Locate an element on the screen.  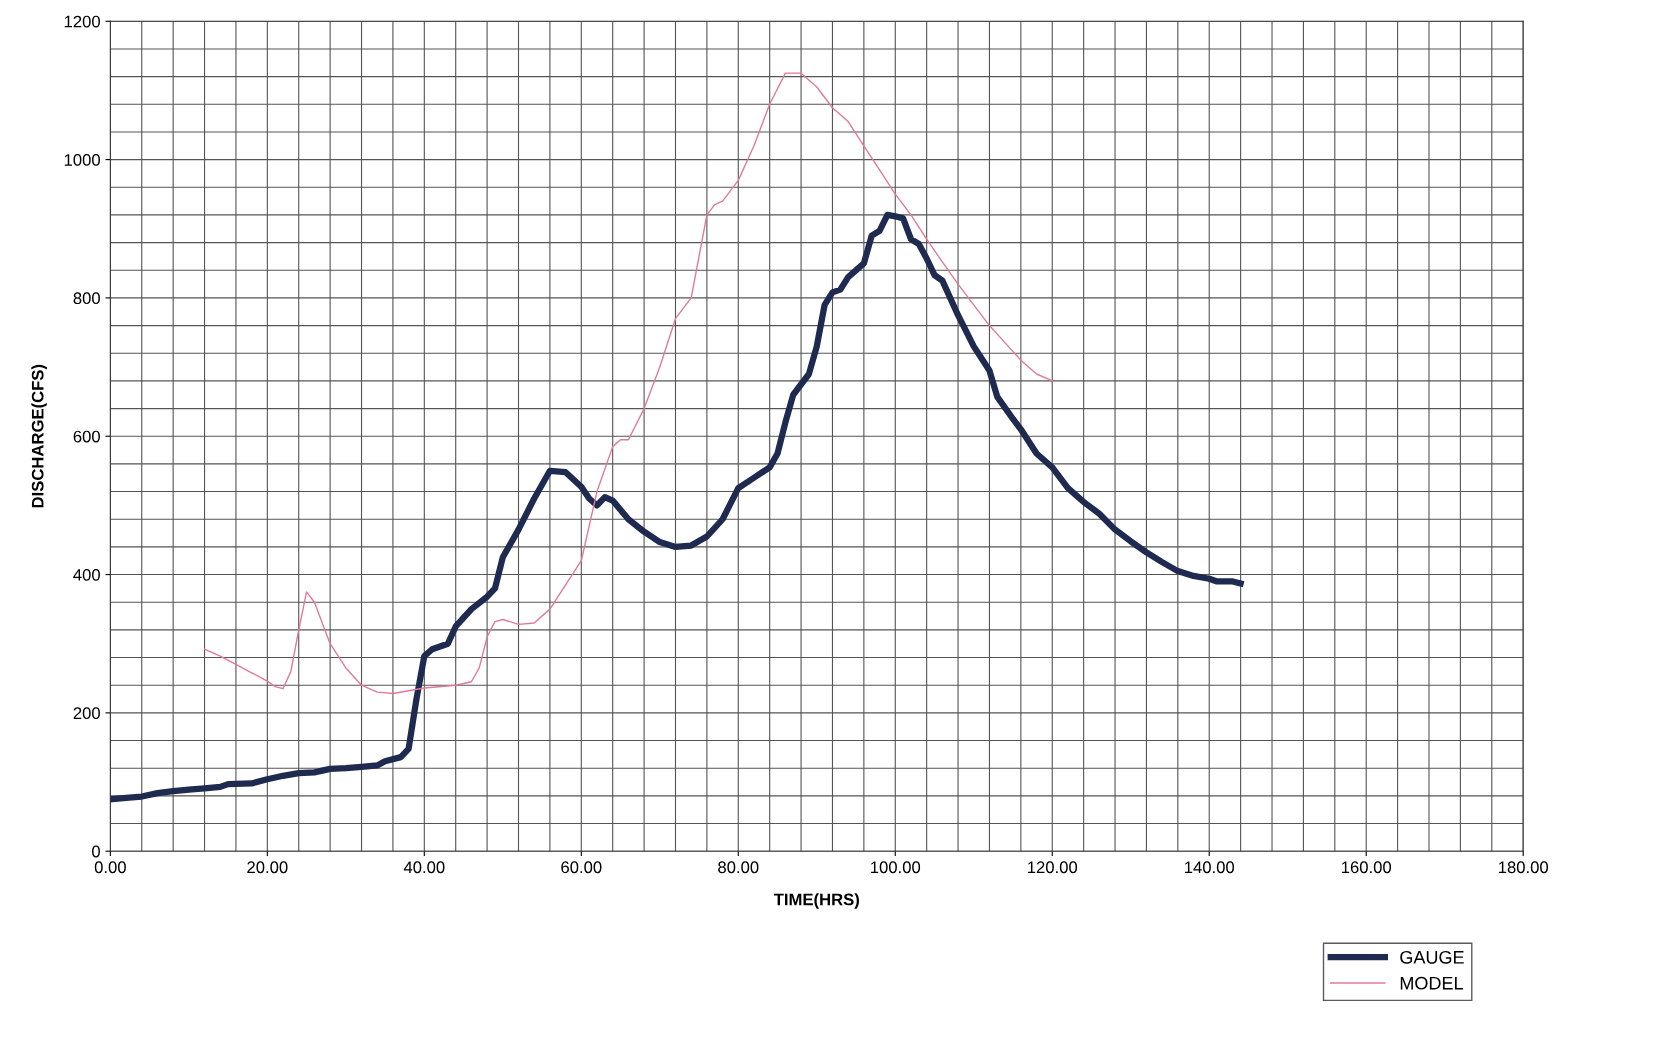
y-tick-label: 1000 is located at coordinates (82, 160).